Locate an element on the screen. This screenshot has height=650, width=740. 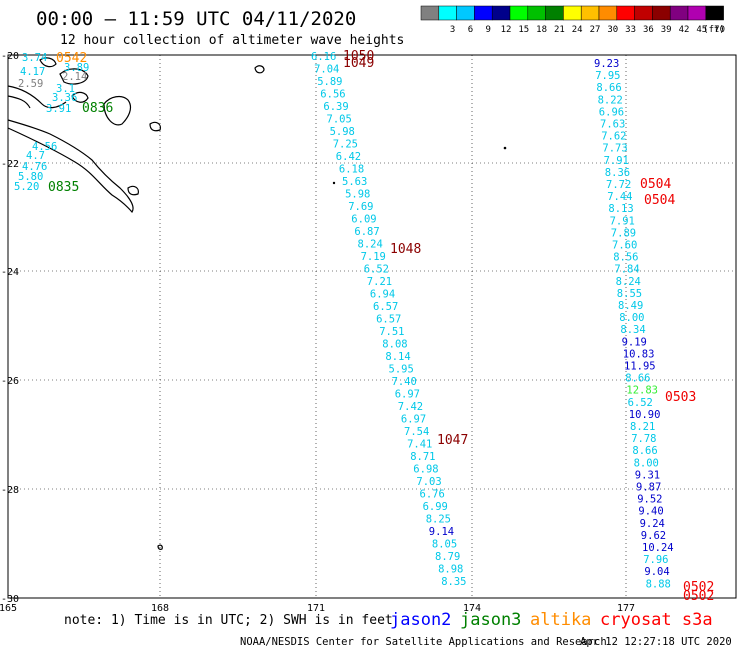
lat-tick-label: -22 is located at coordinates (10, 164).